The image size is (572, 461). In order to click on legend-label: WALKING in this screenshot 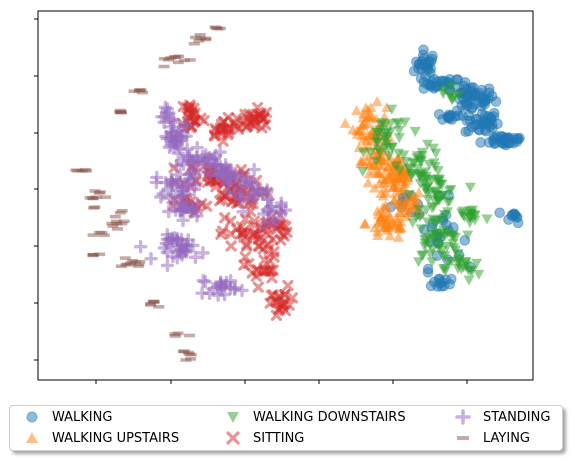, I will do `click(82, 417)`.